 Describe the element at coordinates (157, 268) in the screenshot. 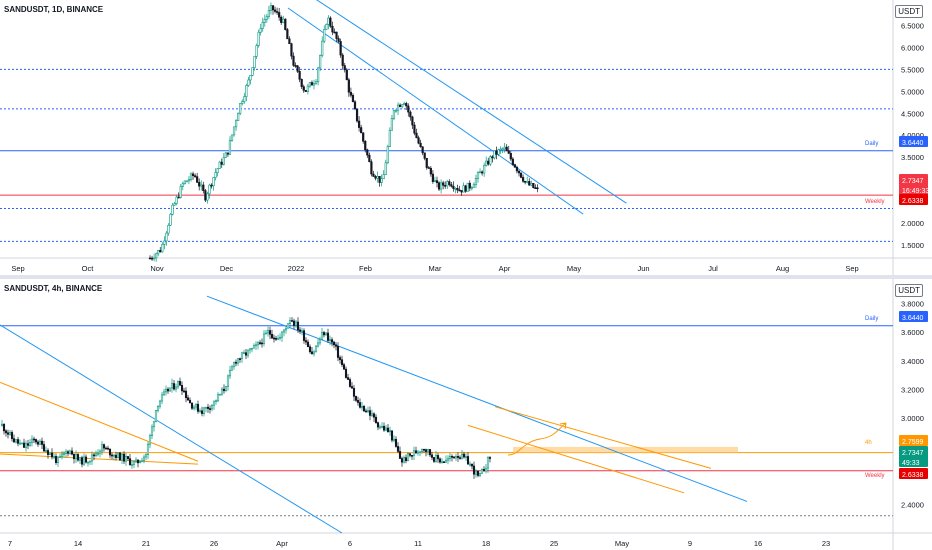

I see `x-tick-label: Nov` at that location.